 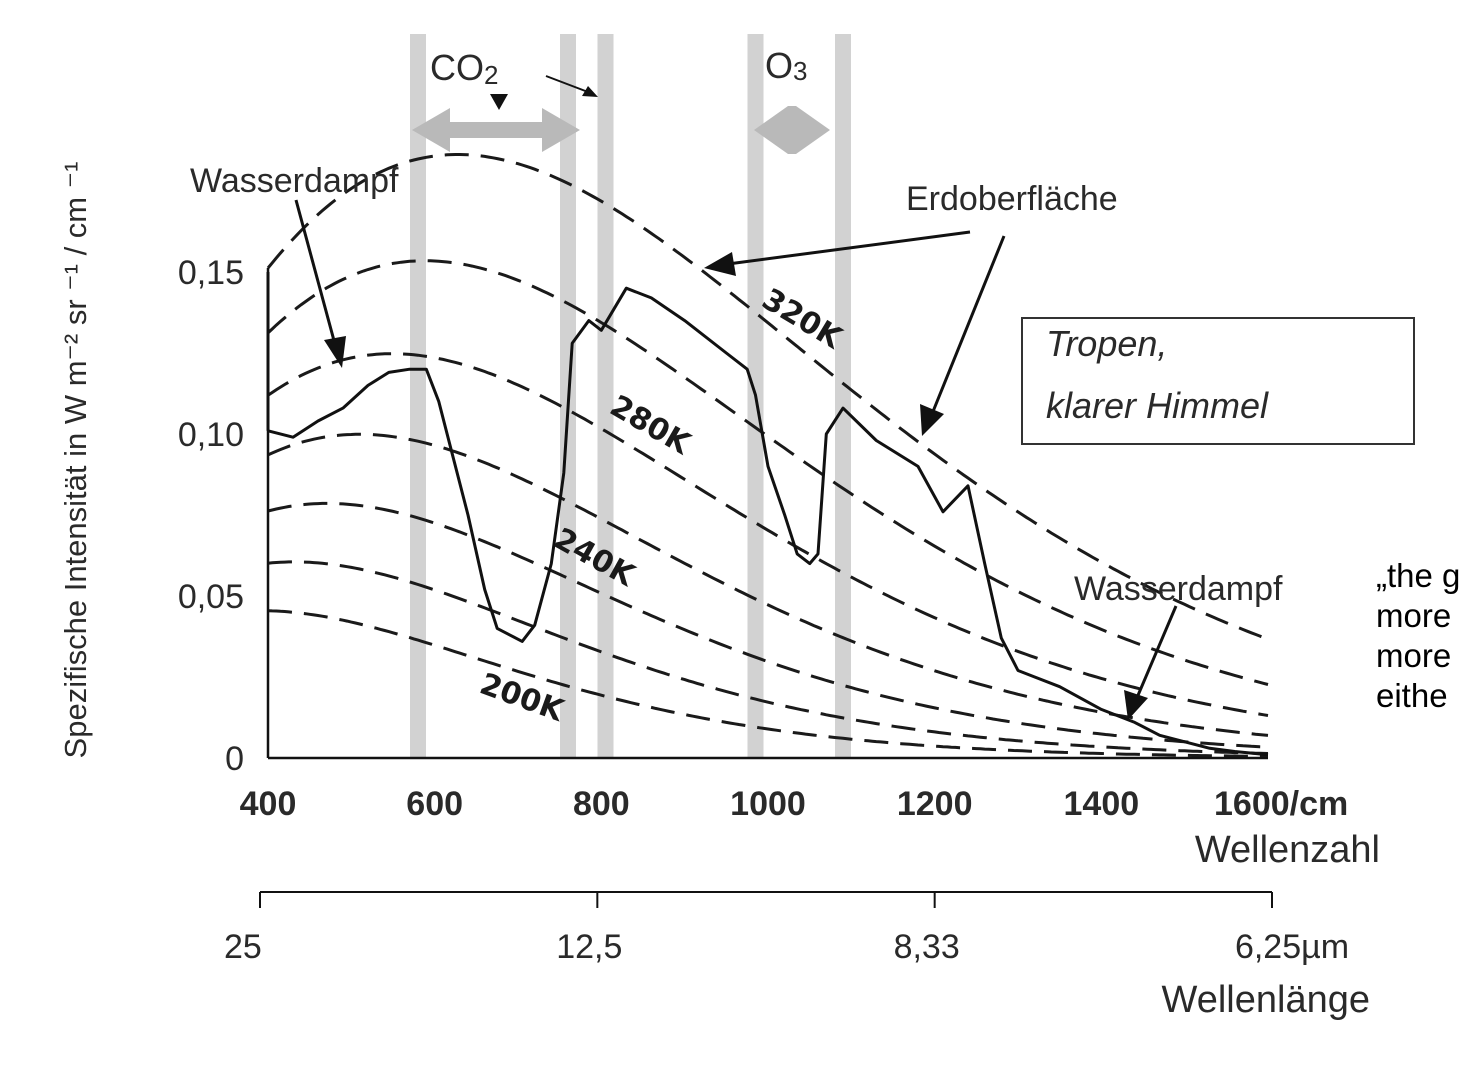 What do you see at coordinates (767, 683) in the screenshot?
I see `planck-curve-200k` at bounding box center [767, 683].